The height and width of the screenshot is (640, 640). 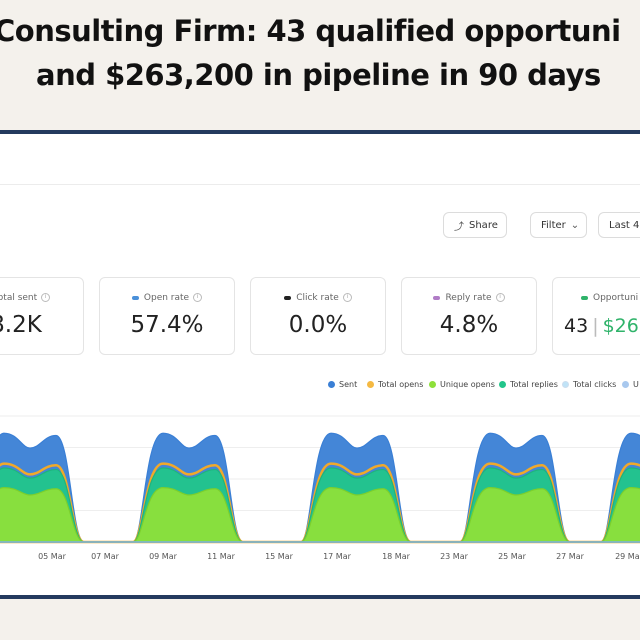 I want to click on headline-line-1: Consulting Firm: 43 qualified opportuni, so click(x=310, y=31).